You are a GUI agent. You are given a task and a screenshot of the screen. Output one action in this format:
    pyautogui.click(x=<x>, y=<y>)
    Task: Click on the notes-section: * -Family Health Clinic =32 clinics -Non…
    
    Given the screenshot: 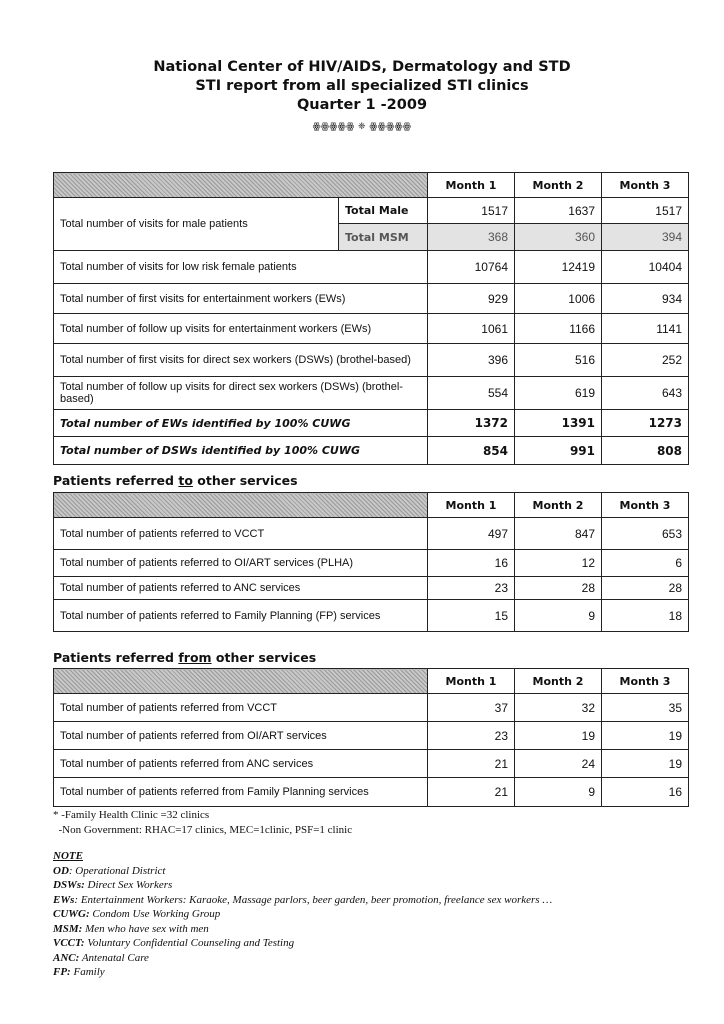 What is the action you would take?
    pyautogui.click(x=302, y=894)
    